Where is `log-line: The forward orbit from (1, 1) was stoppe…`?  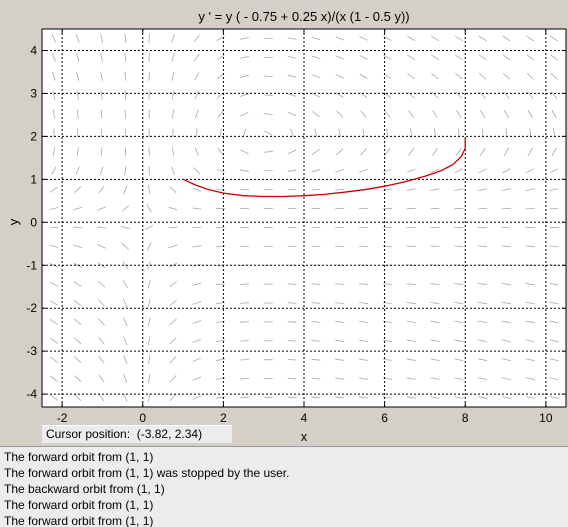 log-line: The forward orbit from (1, 1) was stoppe… is located at coordinates (147, 473).